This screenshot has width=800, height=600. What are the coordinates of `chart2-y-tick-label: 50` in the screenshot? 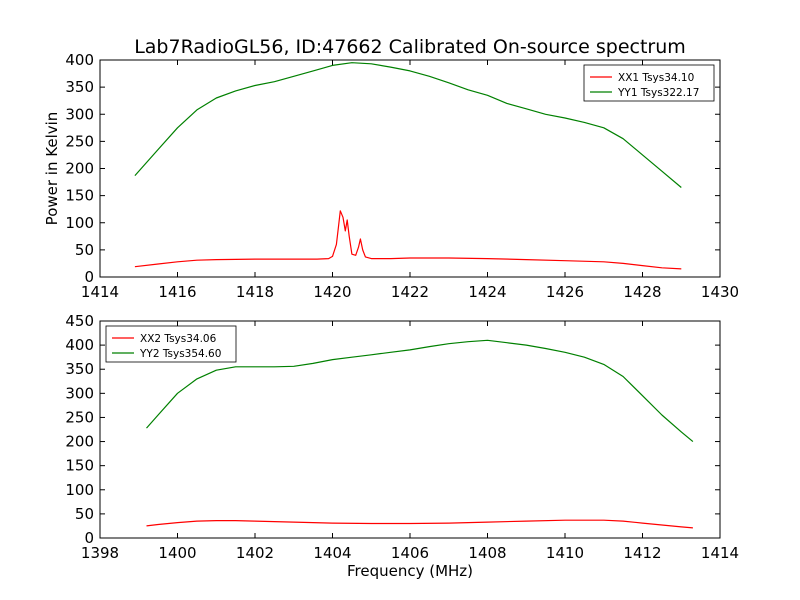 It's located at (84, 514).